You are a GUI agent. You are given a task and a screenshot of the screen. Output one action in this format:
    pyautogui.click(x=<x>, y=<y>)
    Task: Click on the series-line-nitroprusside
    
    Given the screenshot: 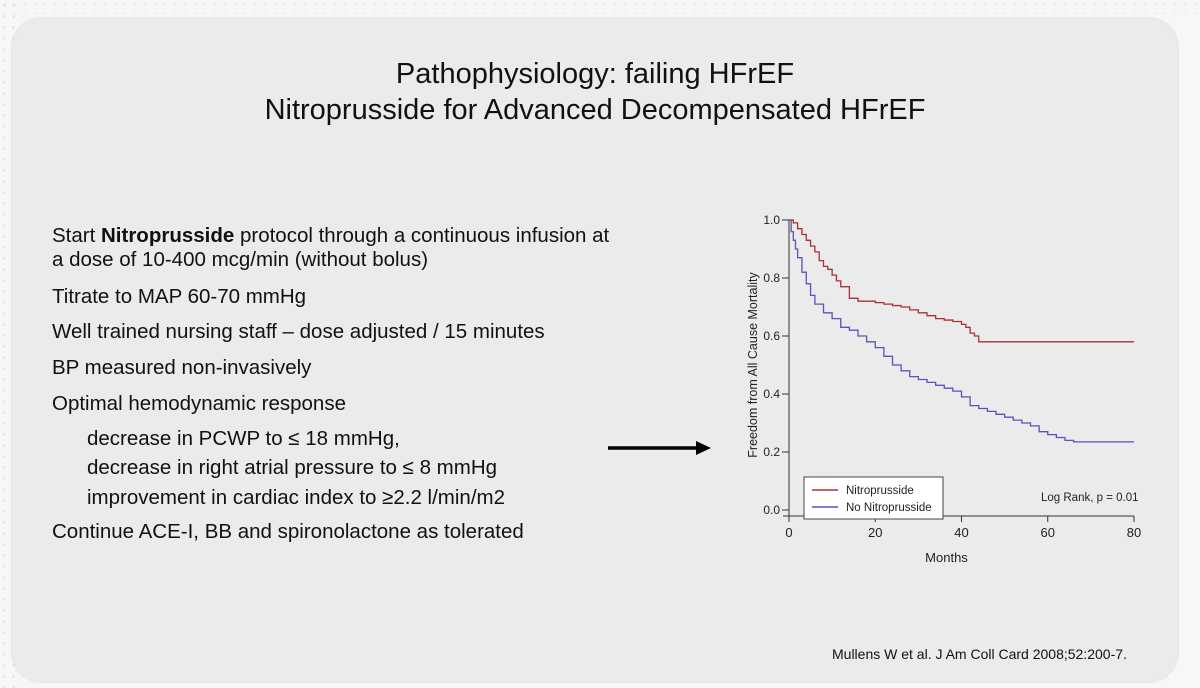 What is the action you would take?
    pyautogui.click(x=961, y=281)
    